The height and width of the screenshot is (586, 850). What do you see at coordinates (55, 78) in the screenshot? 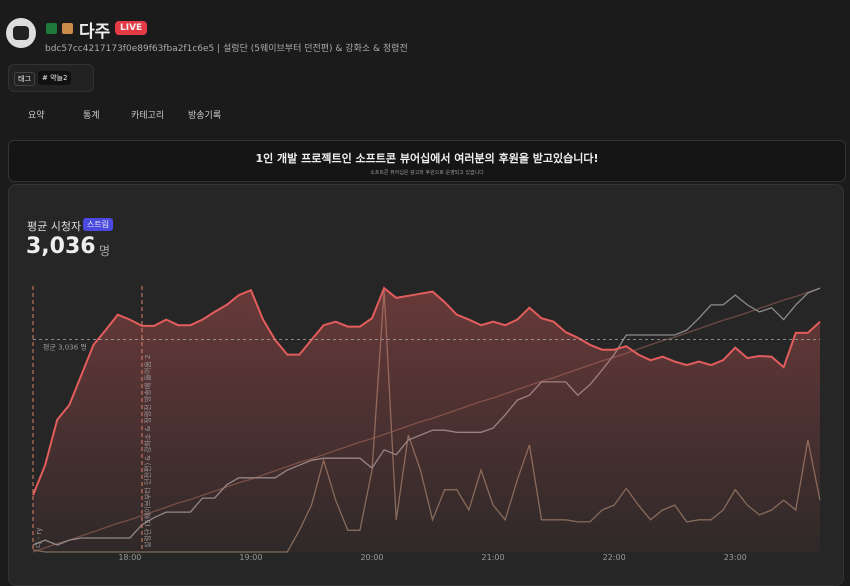
I see `tag: # 약늘2` at bounding box center [55, 78].